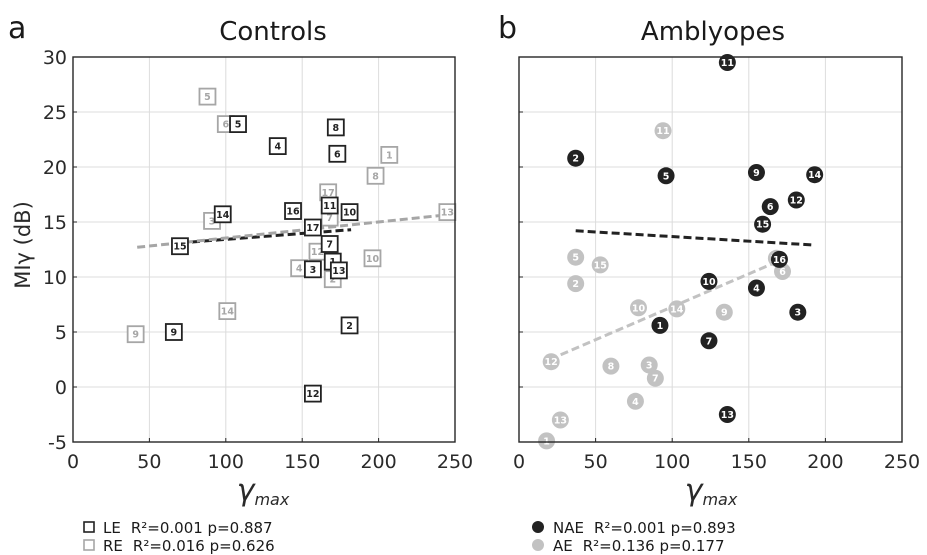  Describe the element at coordinates (519, 462) in the screenshot. I see `x-tick-label: 0` at that location.